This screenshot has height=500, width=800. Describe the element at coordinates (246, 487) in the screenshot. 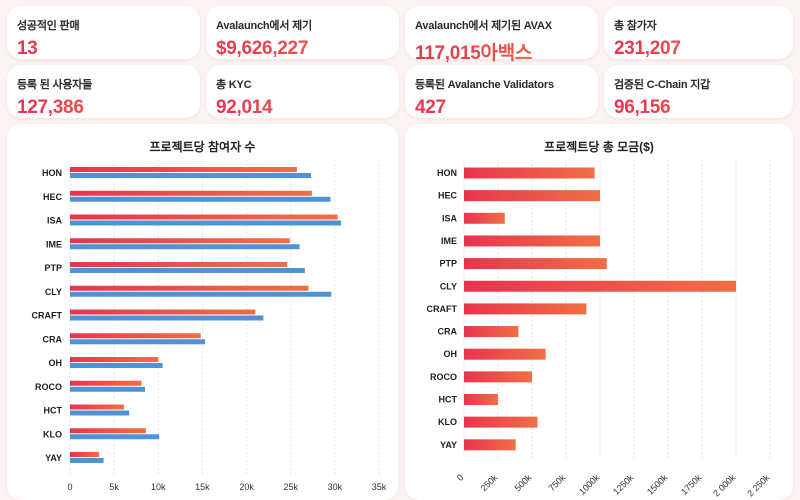

I see `x-tick-label: 20k` at that location.